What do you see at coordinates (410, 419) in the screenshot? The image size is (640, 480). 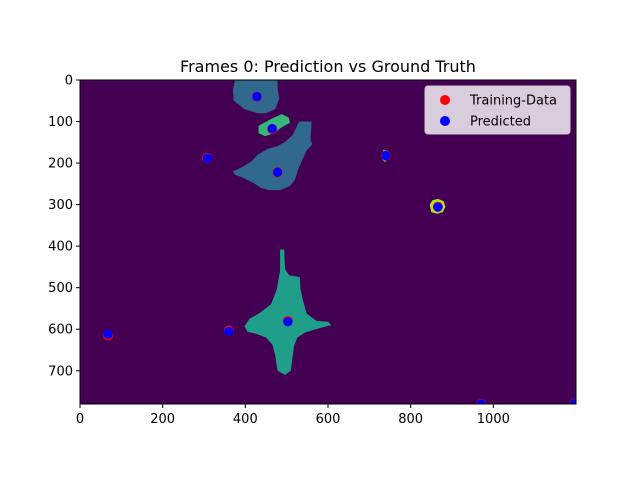 I see `x-tick-label: 800` at bounding box center [410, 419].